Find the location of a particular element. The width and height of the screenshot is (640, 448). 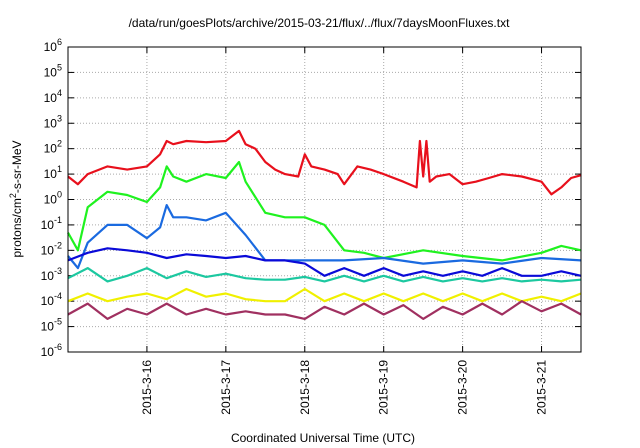

y-tick-label: 10³ is located at coordinates (53, 121).